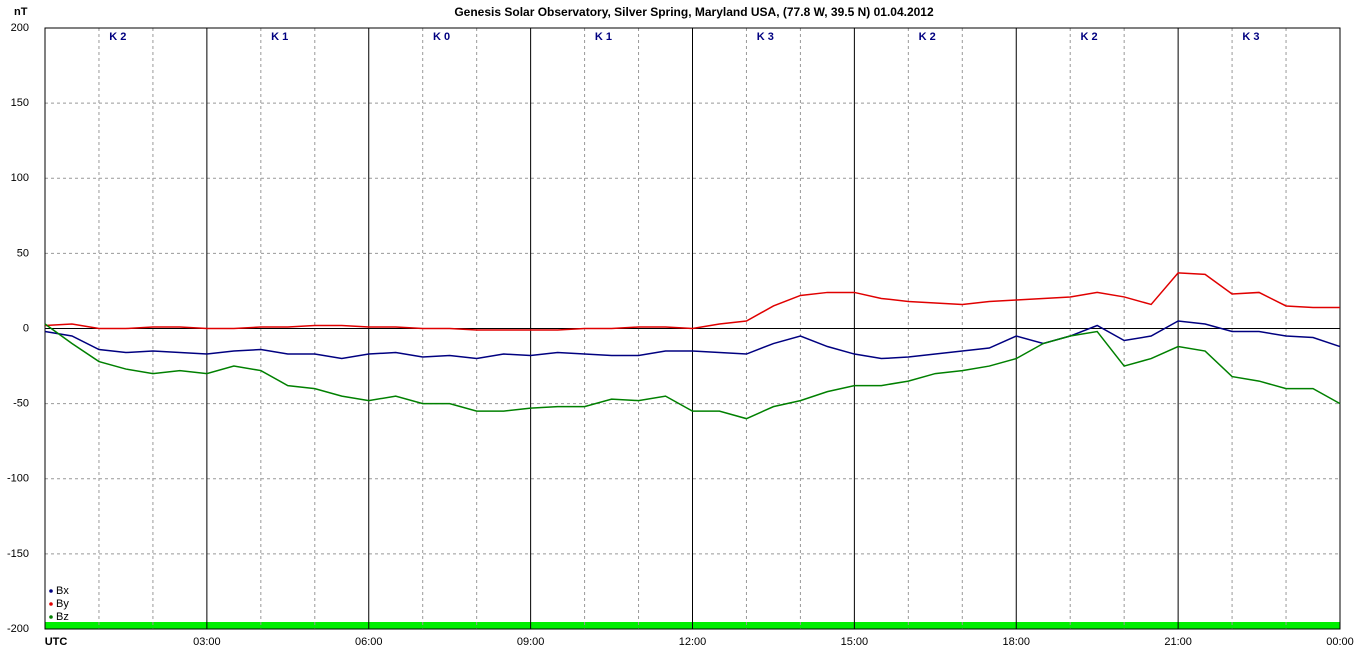  Describe the element at coordinates (207, 642) in the screenshot. I see `x-tick-label: 03:00` at that location.